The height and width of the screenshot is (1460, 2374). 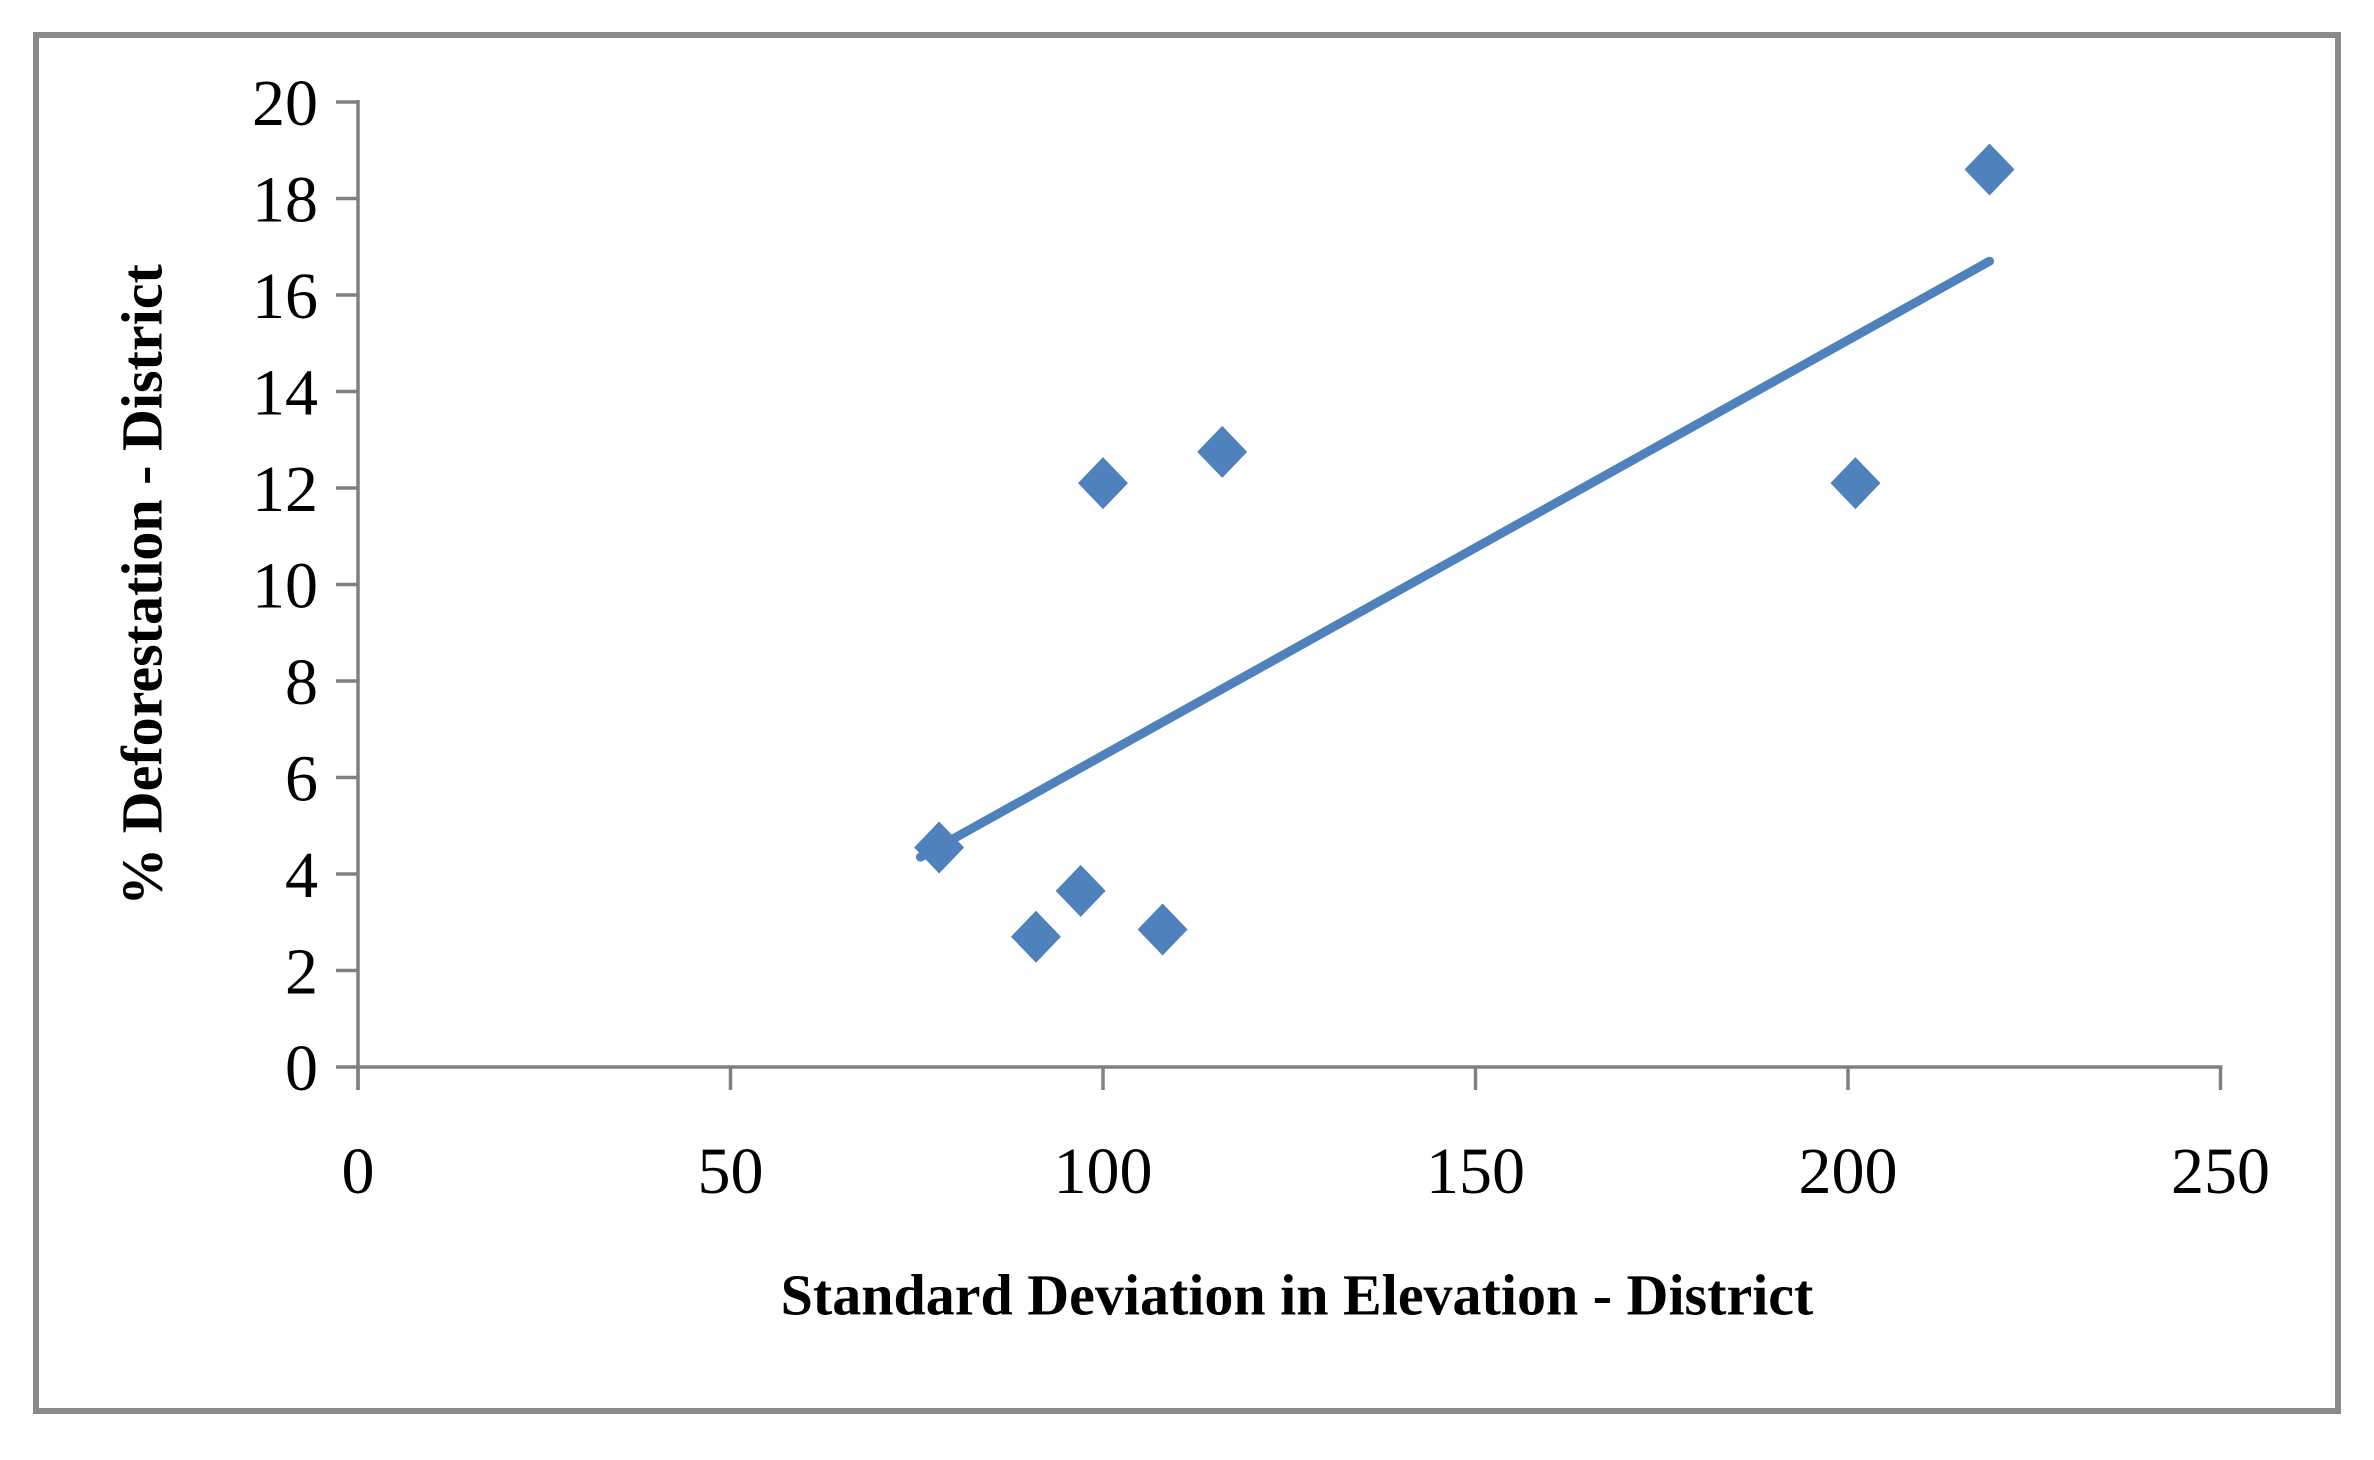 What do you see at coordinates (285, 586) in the screenshot?
I see `y-tick-label: 10` at bounding box center [285, 586].